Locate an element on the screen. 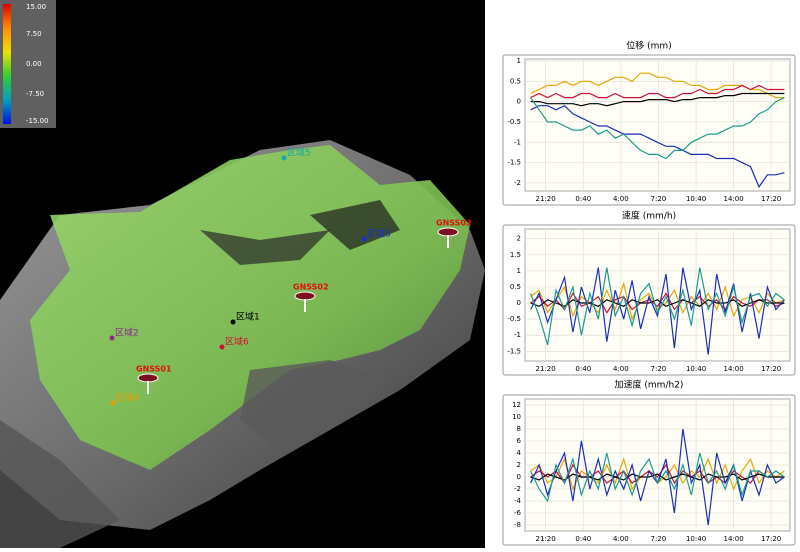  y-tick-label: 12 is located at coordinates (516, 405).